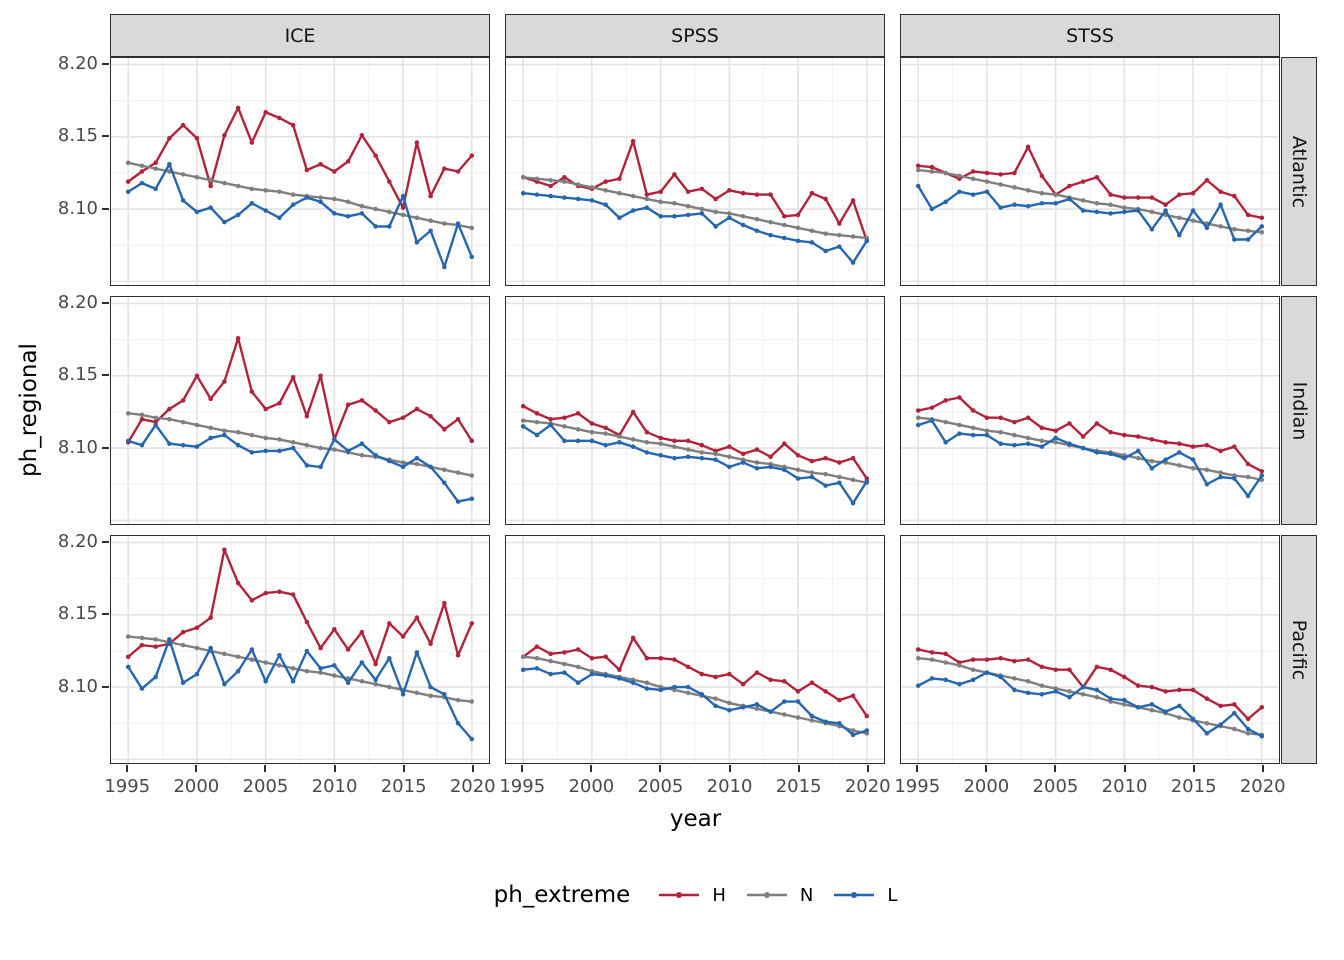 Image resolution: width=1344 pixels, height=960 pixels. Describe the element at coordinates (695, 35) in the screenshot. I see `facet-strip-label-SPSS: SPSS` at that location.